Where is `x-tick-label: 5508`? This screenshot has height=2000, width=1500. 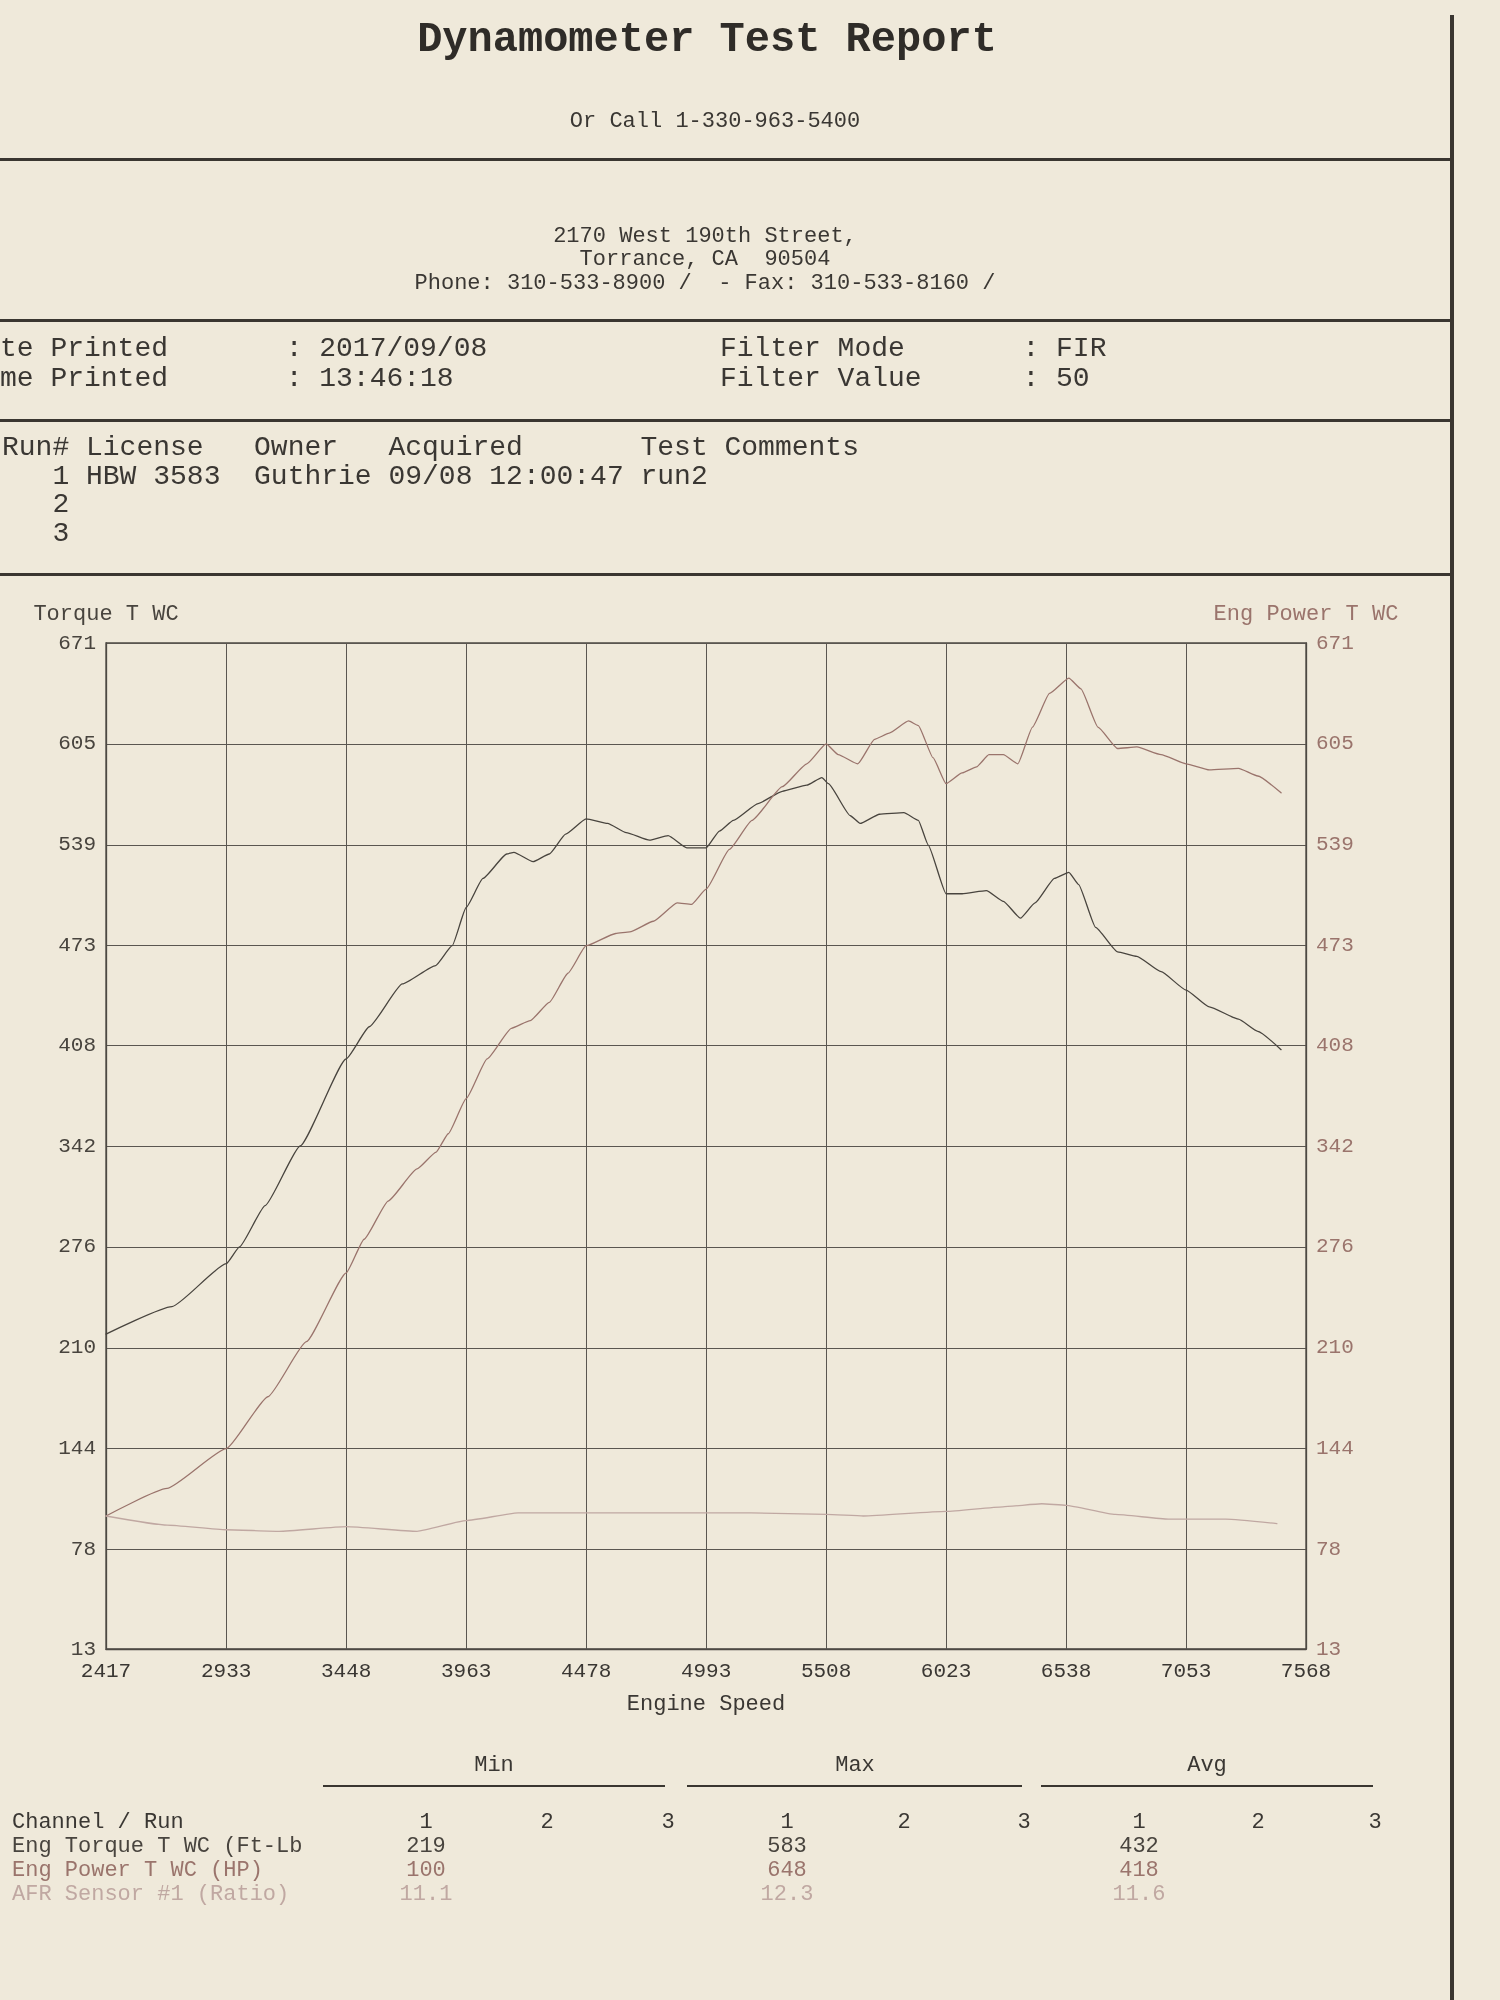 x-tick-label: 5508 is located at coordinates (826, 1671).